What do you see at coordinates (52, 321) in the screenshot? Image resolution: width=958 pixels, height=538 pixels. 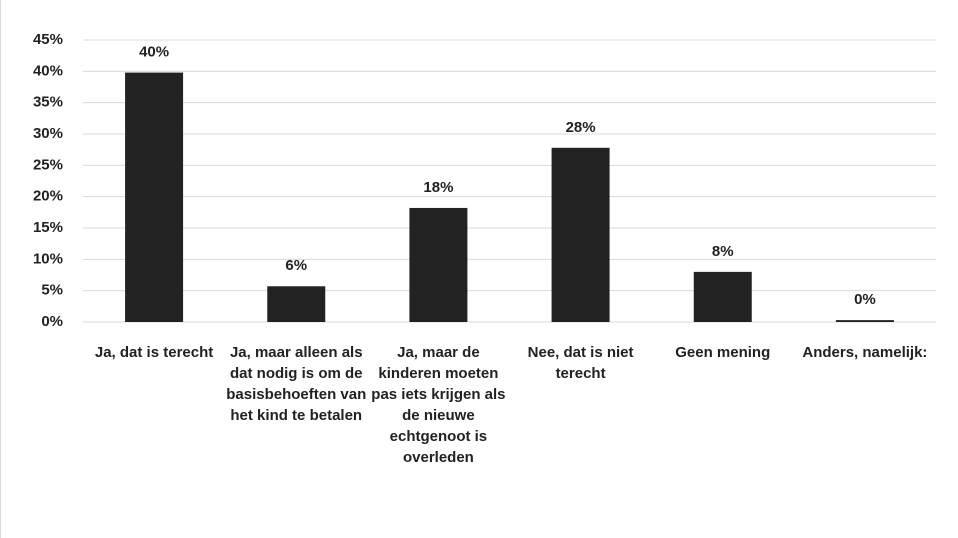 I see `y-tick-label: 0%` at bounding box center [52, 321].